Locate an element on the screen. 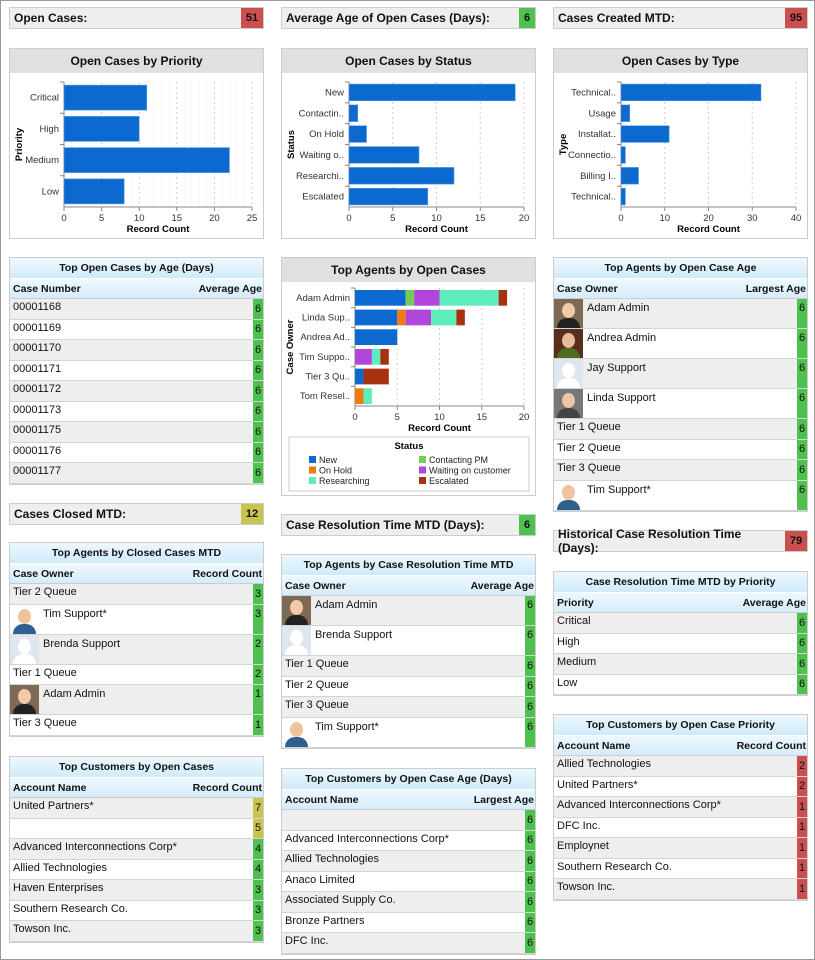  table-row: 6 is located at coordinates (408, 820).